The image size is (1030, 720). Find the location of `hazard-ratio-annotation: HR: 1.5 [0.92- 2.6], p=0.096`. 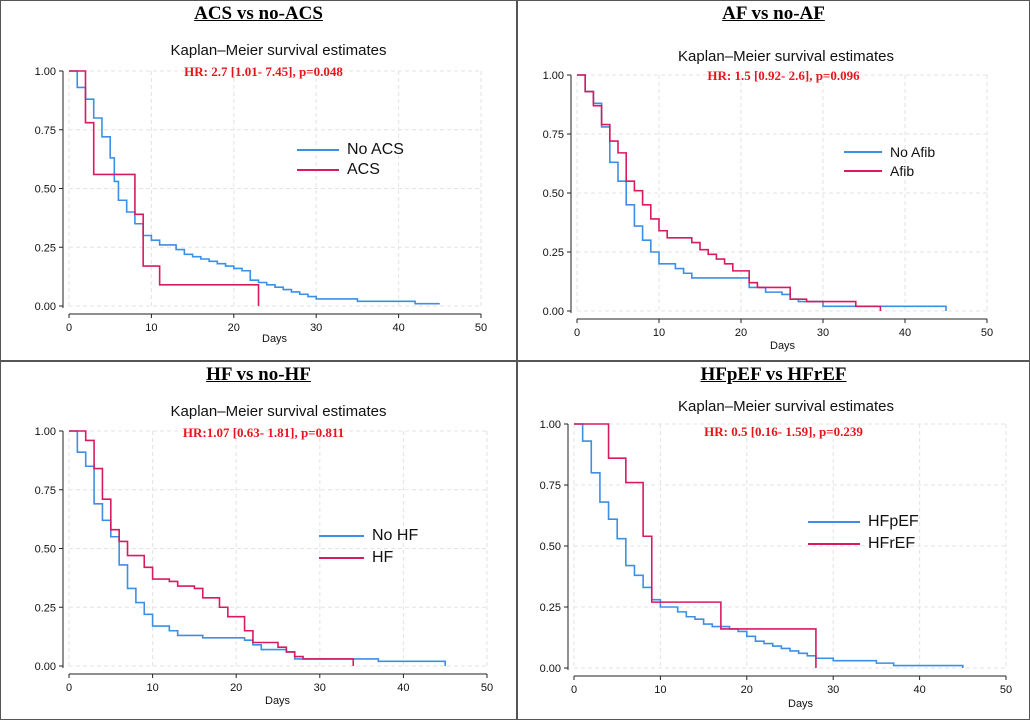

hazard-ratio-annotation: HR: 1.5 [0.92- 2.6], p=0.096 is located at coordinates (783, 75).